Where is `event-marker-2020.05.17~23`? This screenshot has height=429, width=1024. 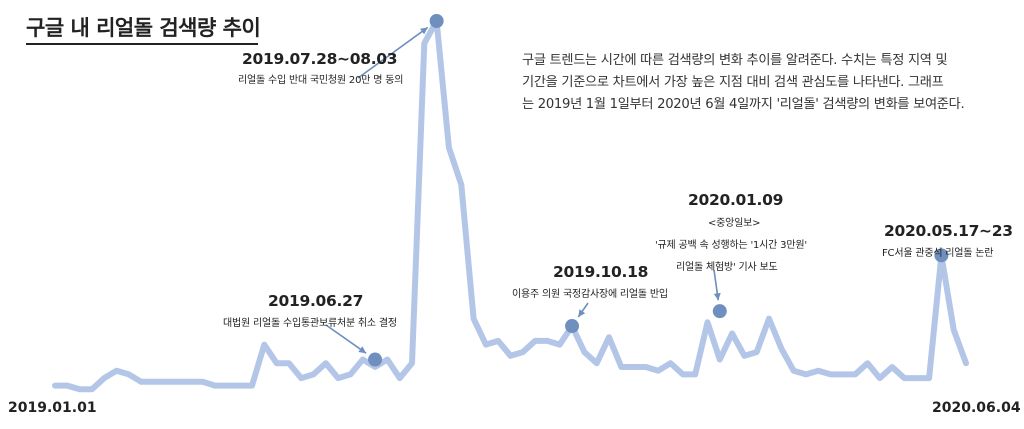
event-marker-2020.05.17~23 is located at coordinates (941, 255).